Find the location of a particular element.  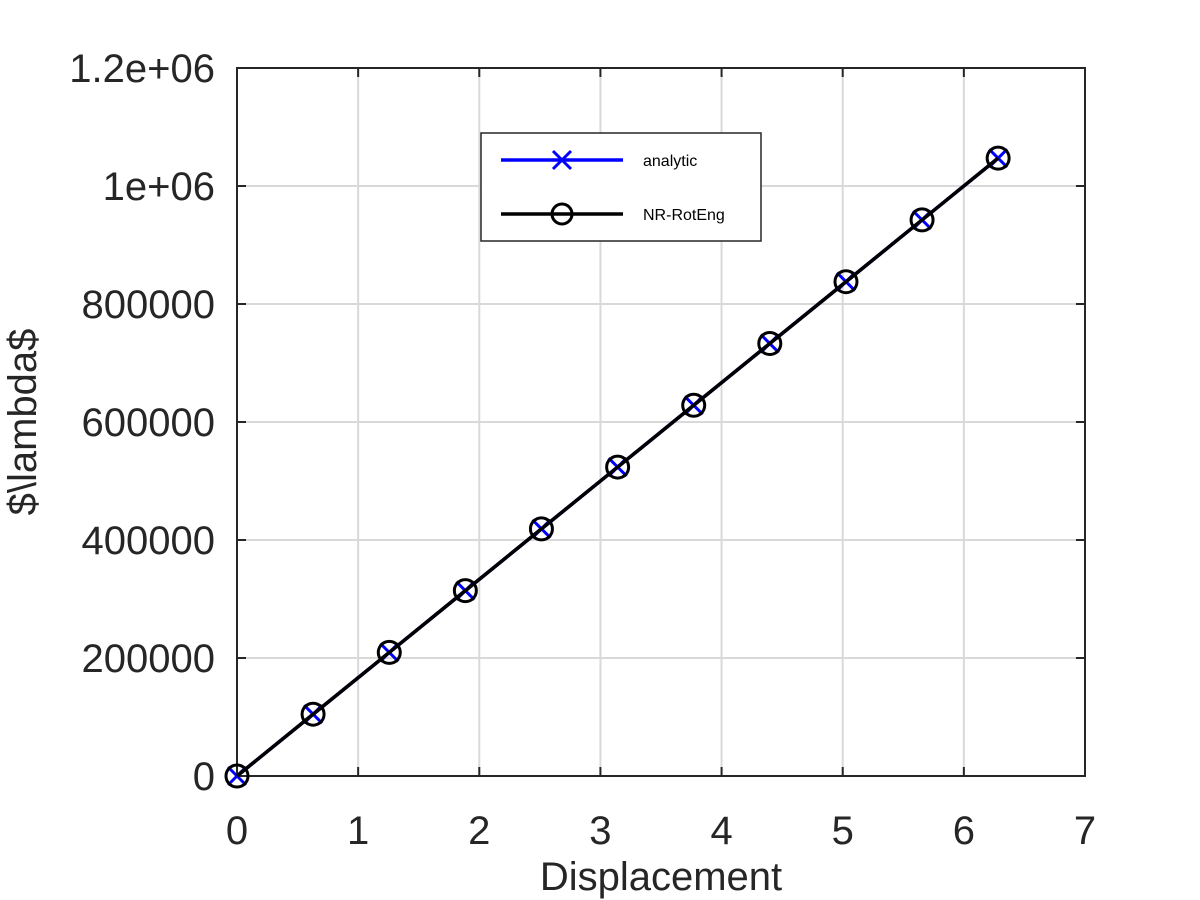

x-tick-label: 4 is located at coordinates (721, 831).